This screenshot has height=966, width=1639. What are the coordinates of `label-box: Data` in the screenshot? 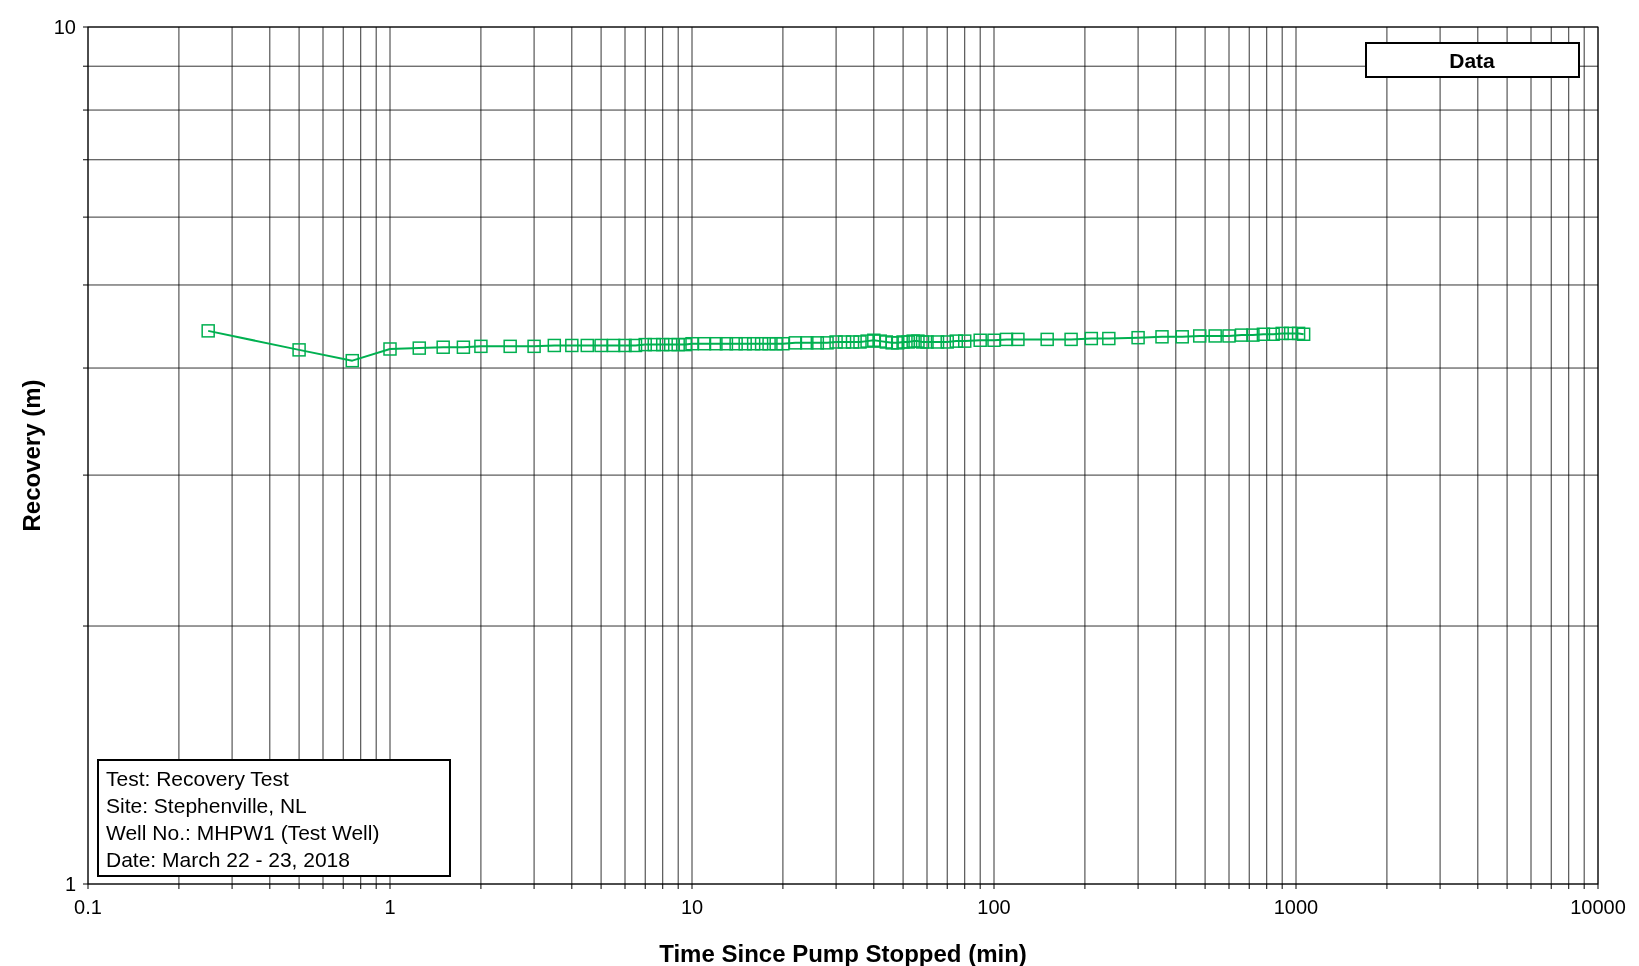 It's located at (1472, 60).